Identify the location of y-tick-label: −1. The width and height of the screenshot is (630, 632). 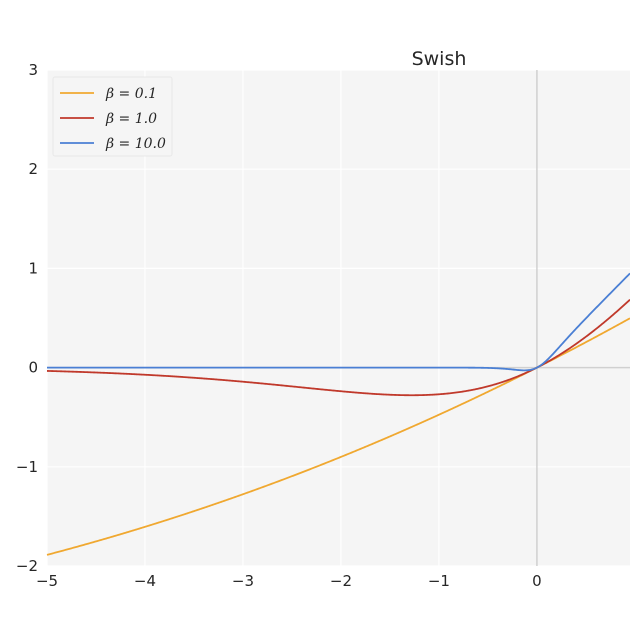
(27, 467).